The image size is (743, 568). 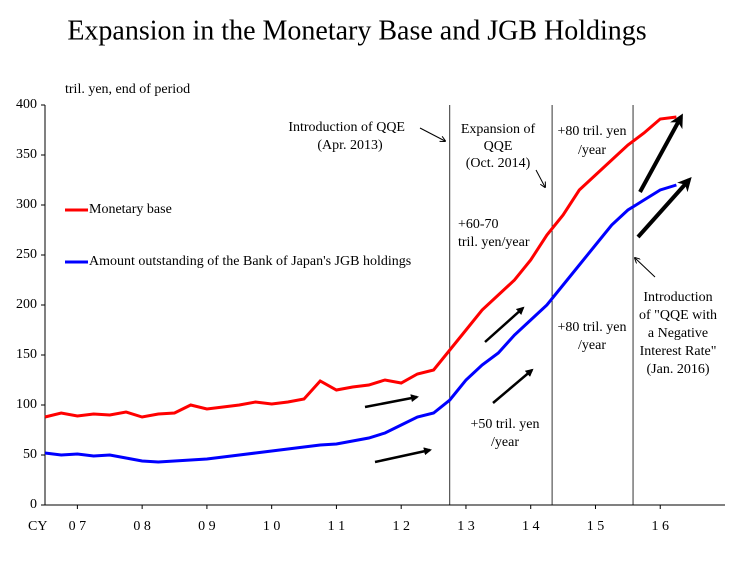 I want to click on y-axis-label: tril. yen, end of period, so click(x=127, y=89).